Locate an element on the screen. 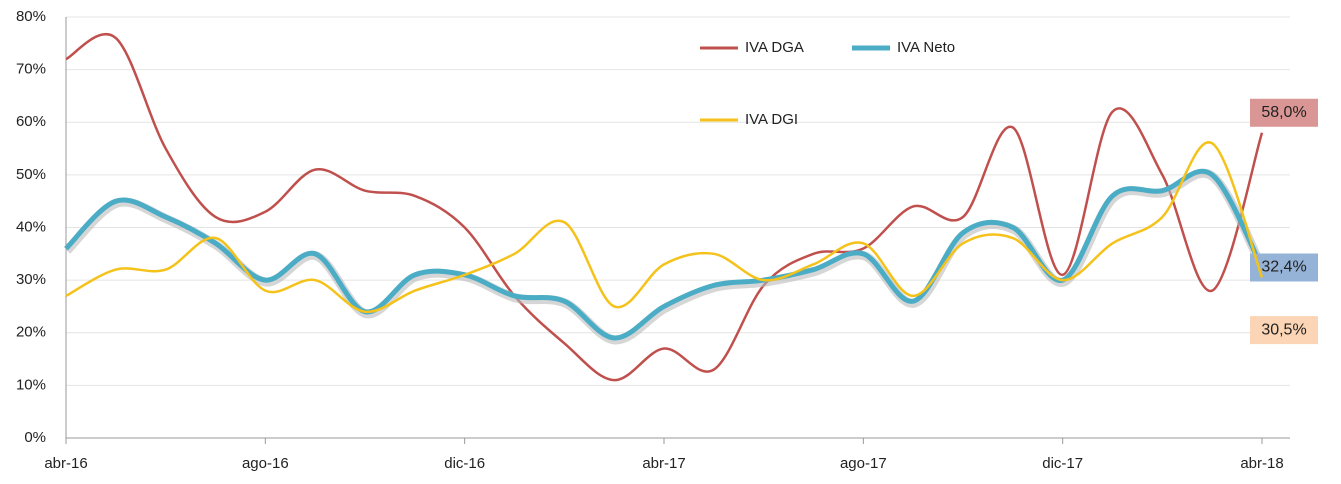  y-tick-label: 40% is located at coordinates (31, 226).